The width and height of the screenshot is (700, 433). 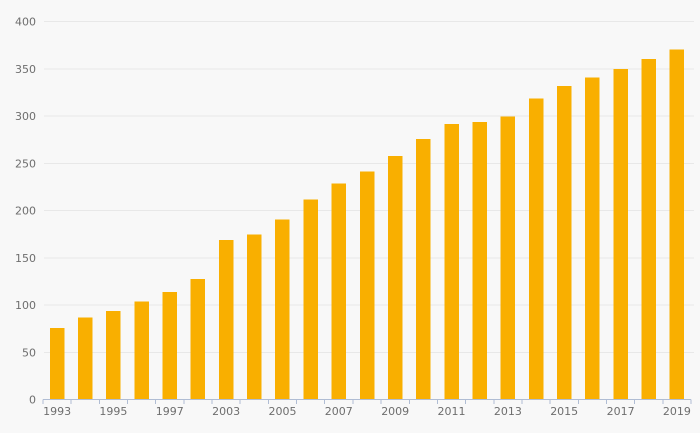 I want to click on x-tick-label: 1997, so click(x=170, y=411).